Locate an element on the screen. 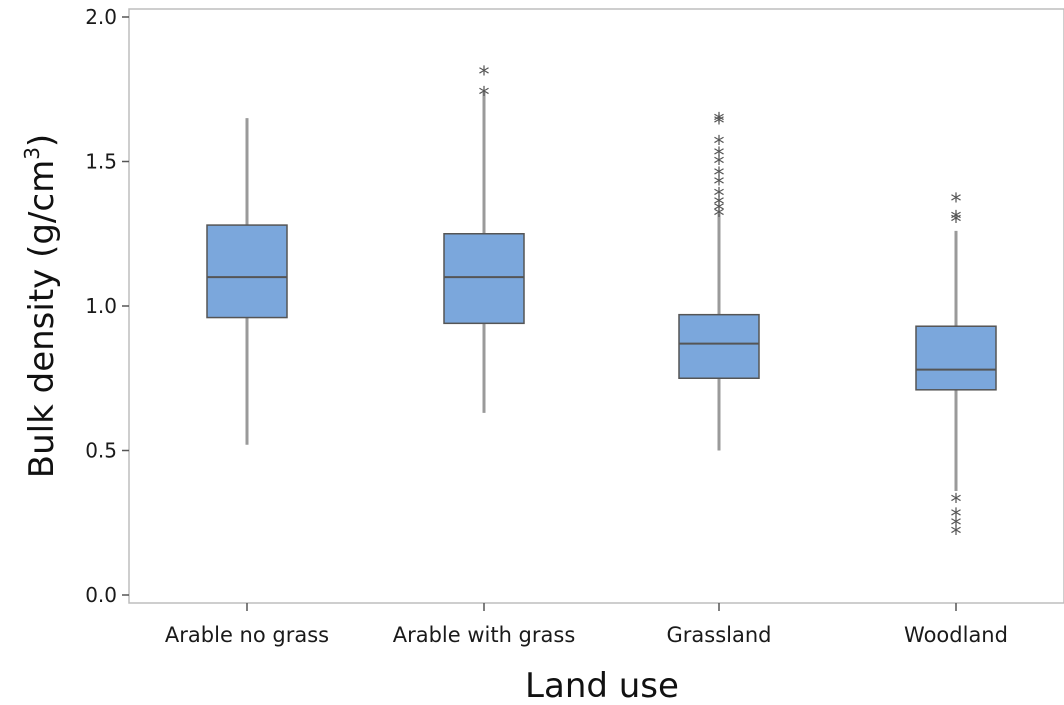 This screenshot has width=1064, height=705. box-group is located at coordinates (247, 281).